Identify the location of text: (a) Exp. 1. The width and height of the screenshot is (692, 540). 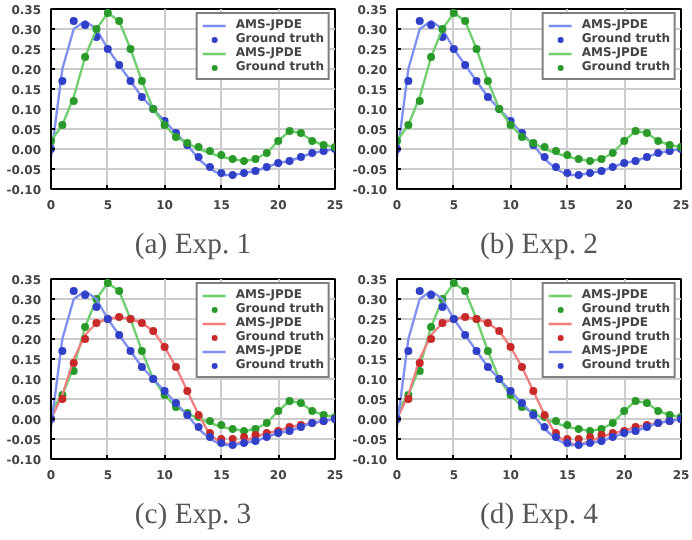
(193, 245).